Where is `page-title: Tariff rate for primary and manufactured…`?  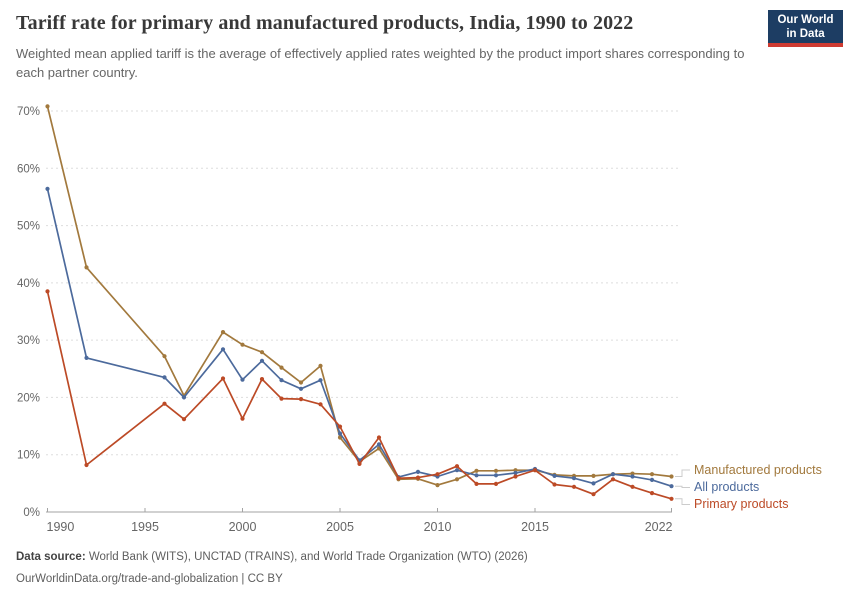
page-title: Tariff rate for primary and manufactured… is located at coordinates (325, 23).